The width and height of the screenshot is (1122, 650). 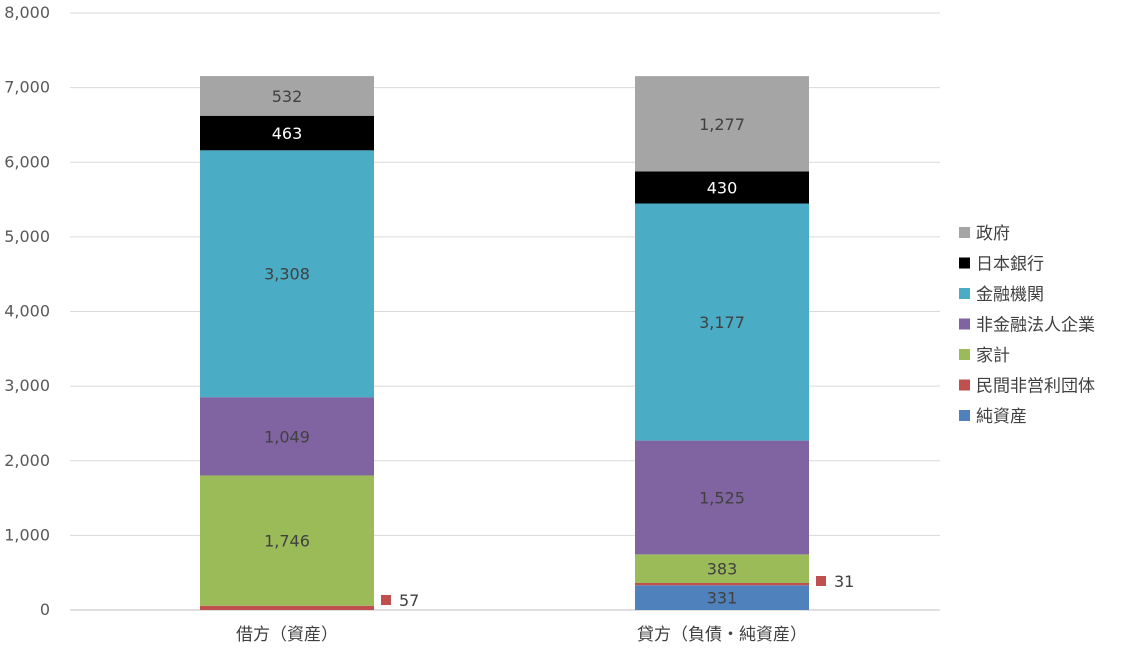 I want to click on data-label: 57, so click(x=409, y=600).